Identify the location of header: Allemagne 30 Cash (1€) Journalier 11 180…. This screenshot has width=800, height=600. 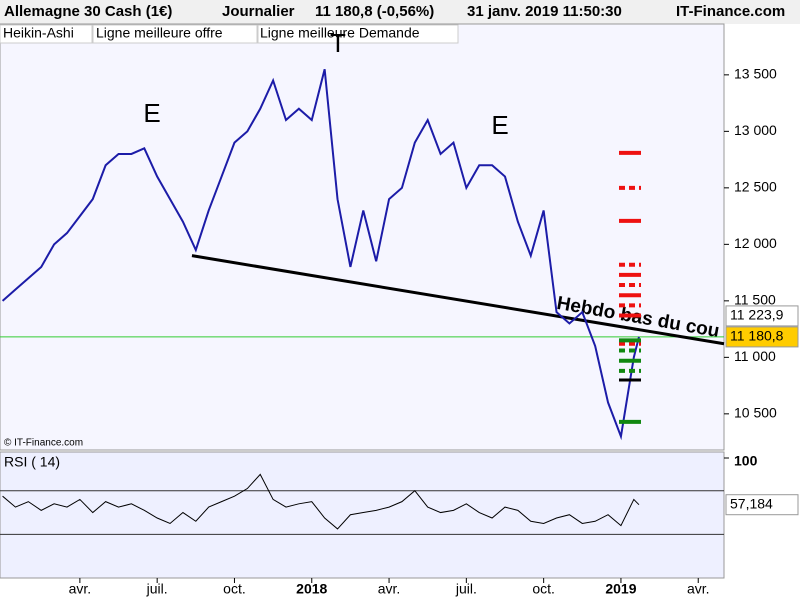
(394, 11).